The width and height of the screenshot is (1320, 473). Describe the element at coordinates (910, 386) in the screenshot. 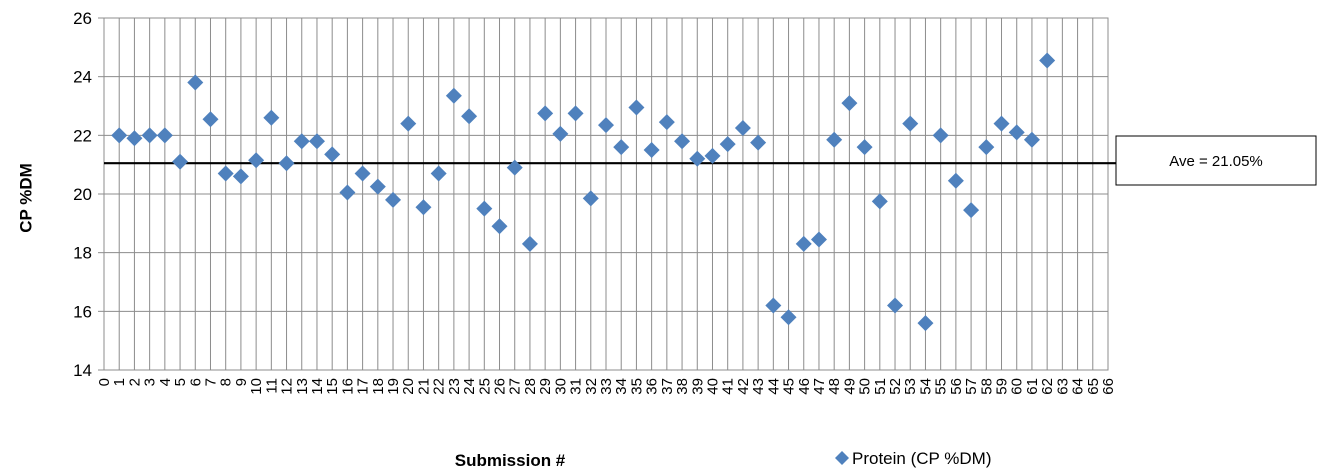

I see `x-tick-label: 53` at that location.